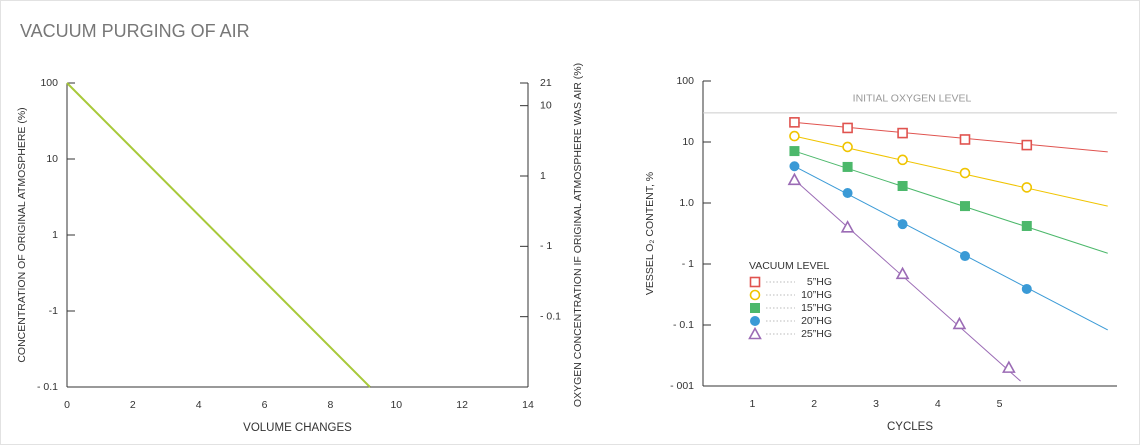  What do you see at coordinates (819, 282) in the screenshot?
I see `legend-label: 5”HG` at bounding box center [819, 282].